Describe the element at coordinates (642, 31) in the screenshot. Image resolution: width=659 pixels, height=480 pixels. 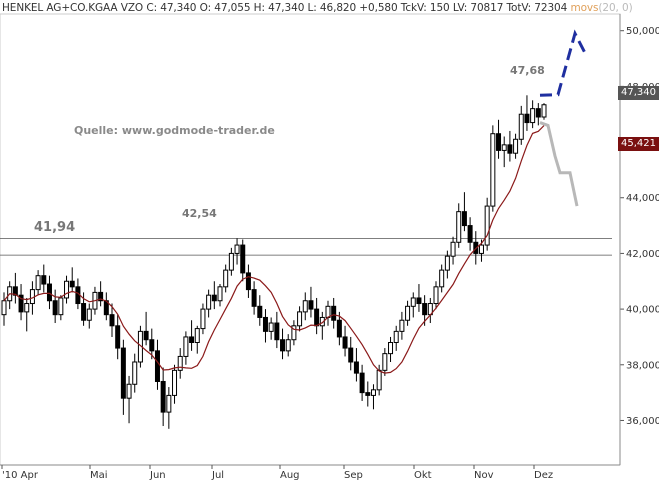
I see `y-tick-label: 50,000` at that location.